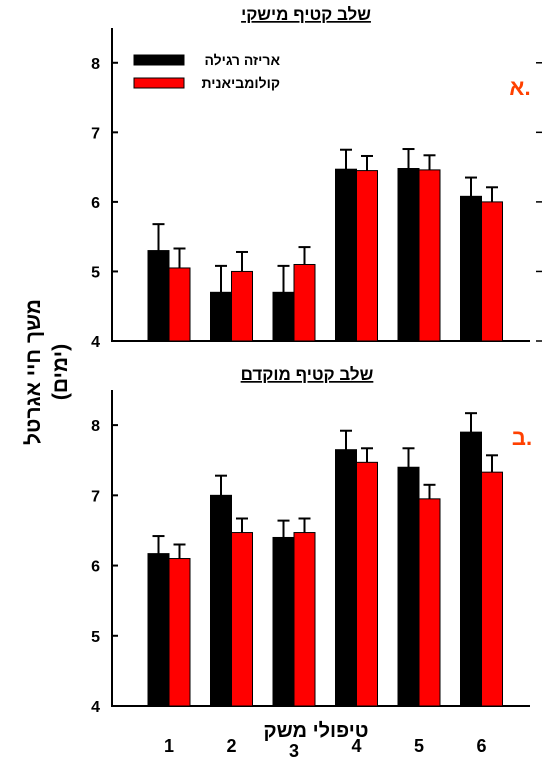 This screenshot has height=767, width=542. What do you see at coordinates (481, 746) in the screenshot?
I see `panel-b-x-tick-label: 6` at bounding box center [481, 746].